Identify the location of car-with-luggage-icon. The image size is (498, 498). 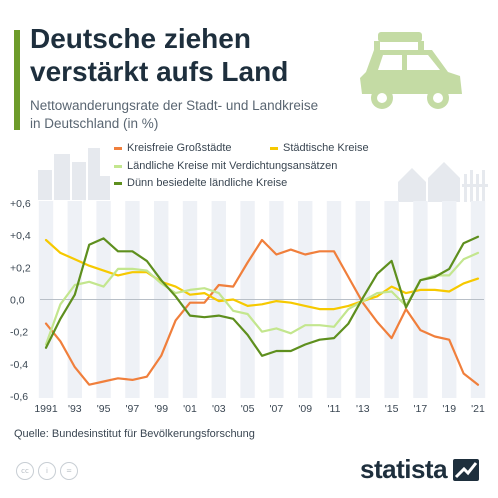
(411, 70).